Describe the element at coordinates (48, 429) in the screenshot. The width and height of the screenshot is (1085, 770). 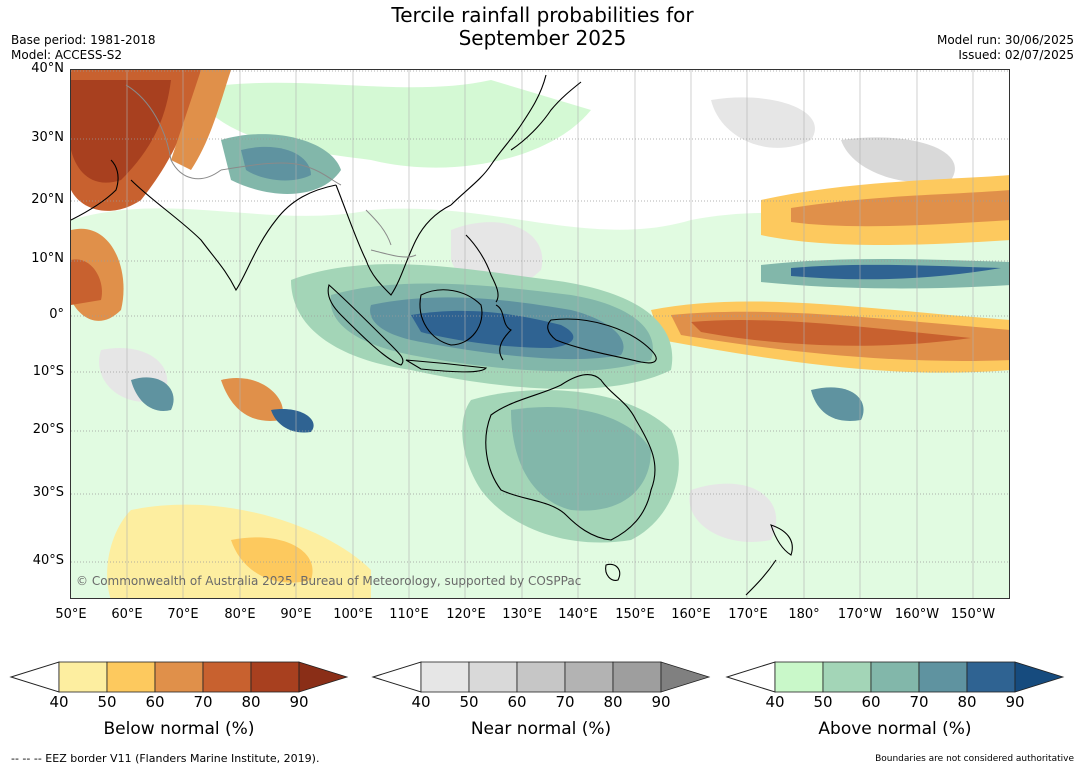
I see `lat-label-20s: 20°S` at that location.